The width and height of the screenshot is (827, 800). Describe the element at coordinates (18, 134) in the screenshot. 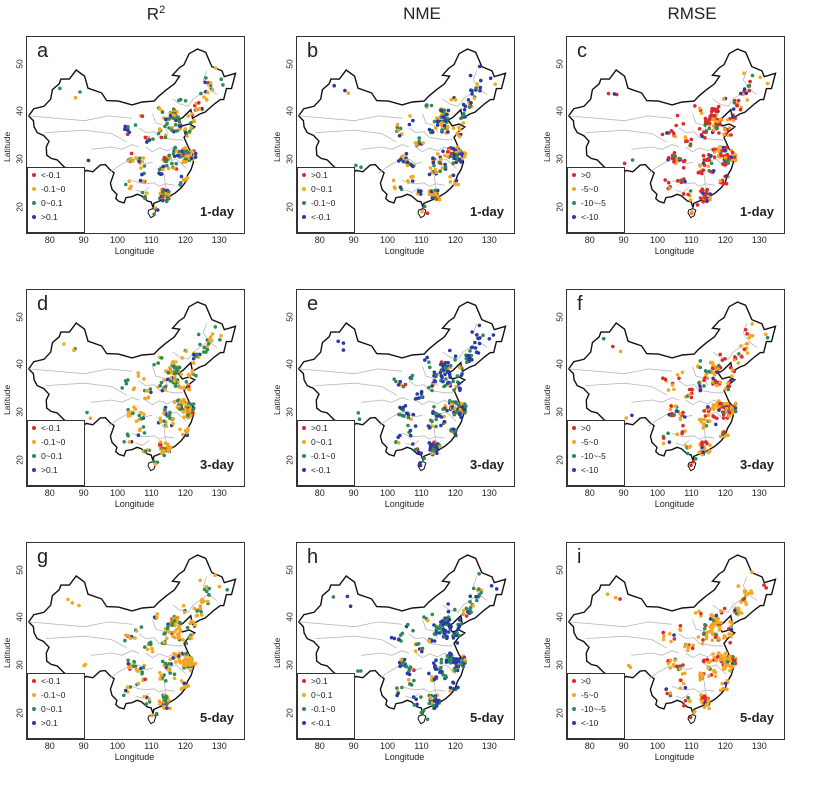

I see `y-axis-ticks: 20 30 40 50` at that location.